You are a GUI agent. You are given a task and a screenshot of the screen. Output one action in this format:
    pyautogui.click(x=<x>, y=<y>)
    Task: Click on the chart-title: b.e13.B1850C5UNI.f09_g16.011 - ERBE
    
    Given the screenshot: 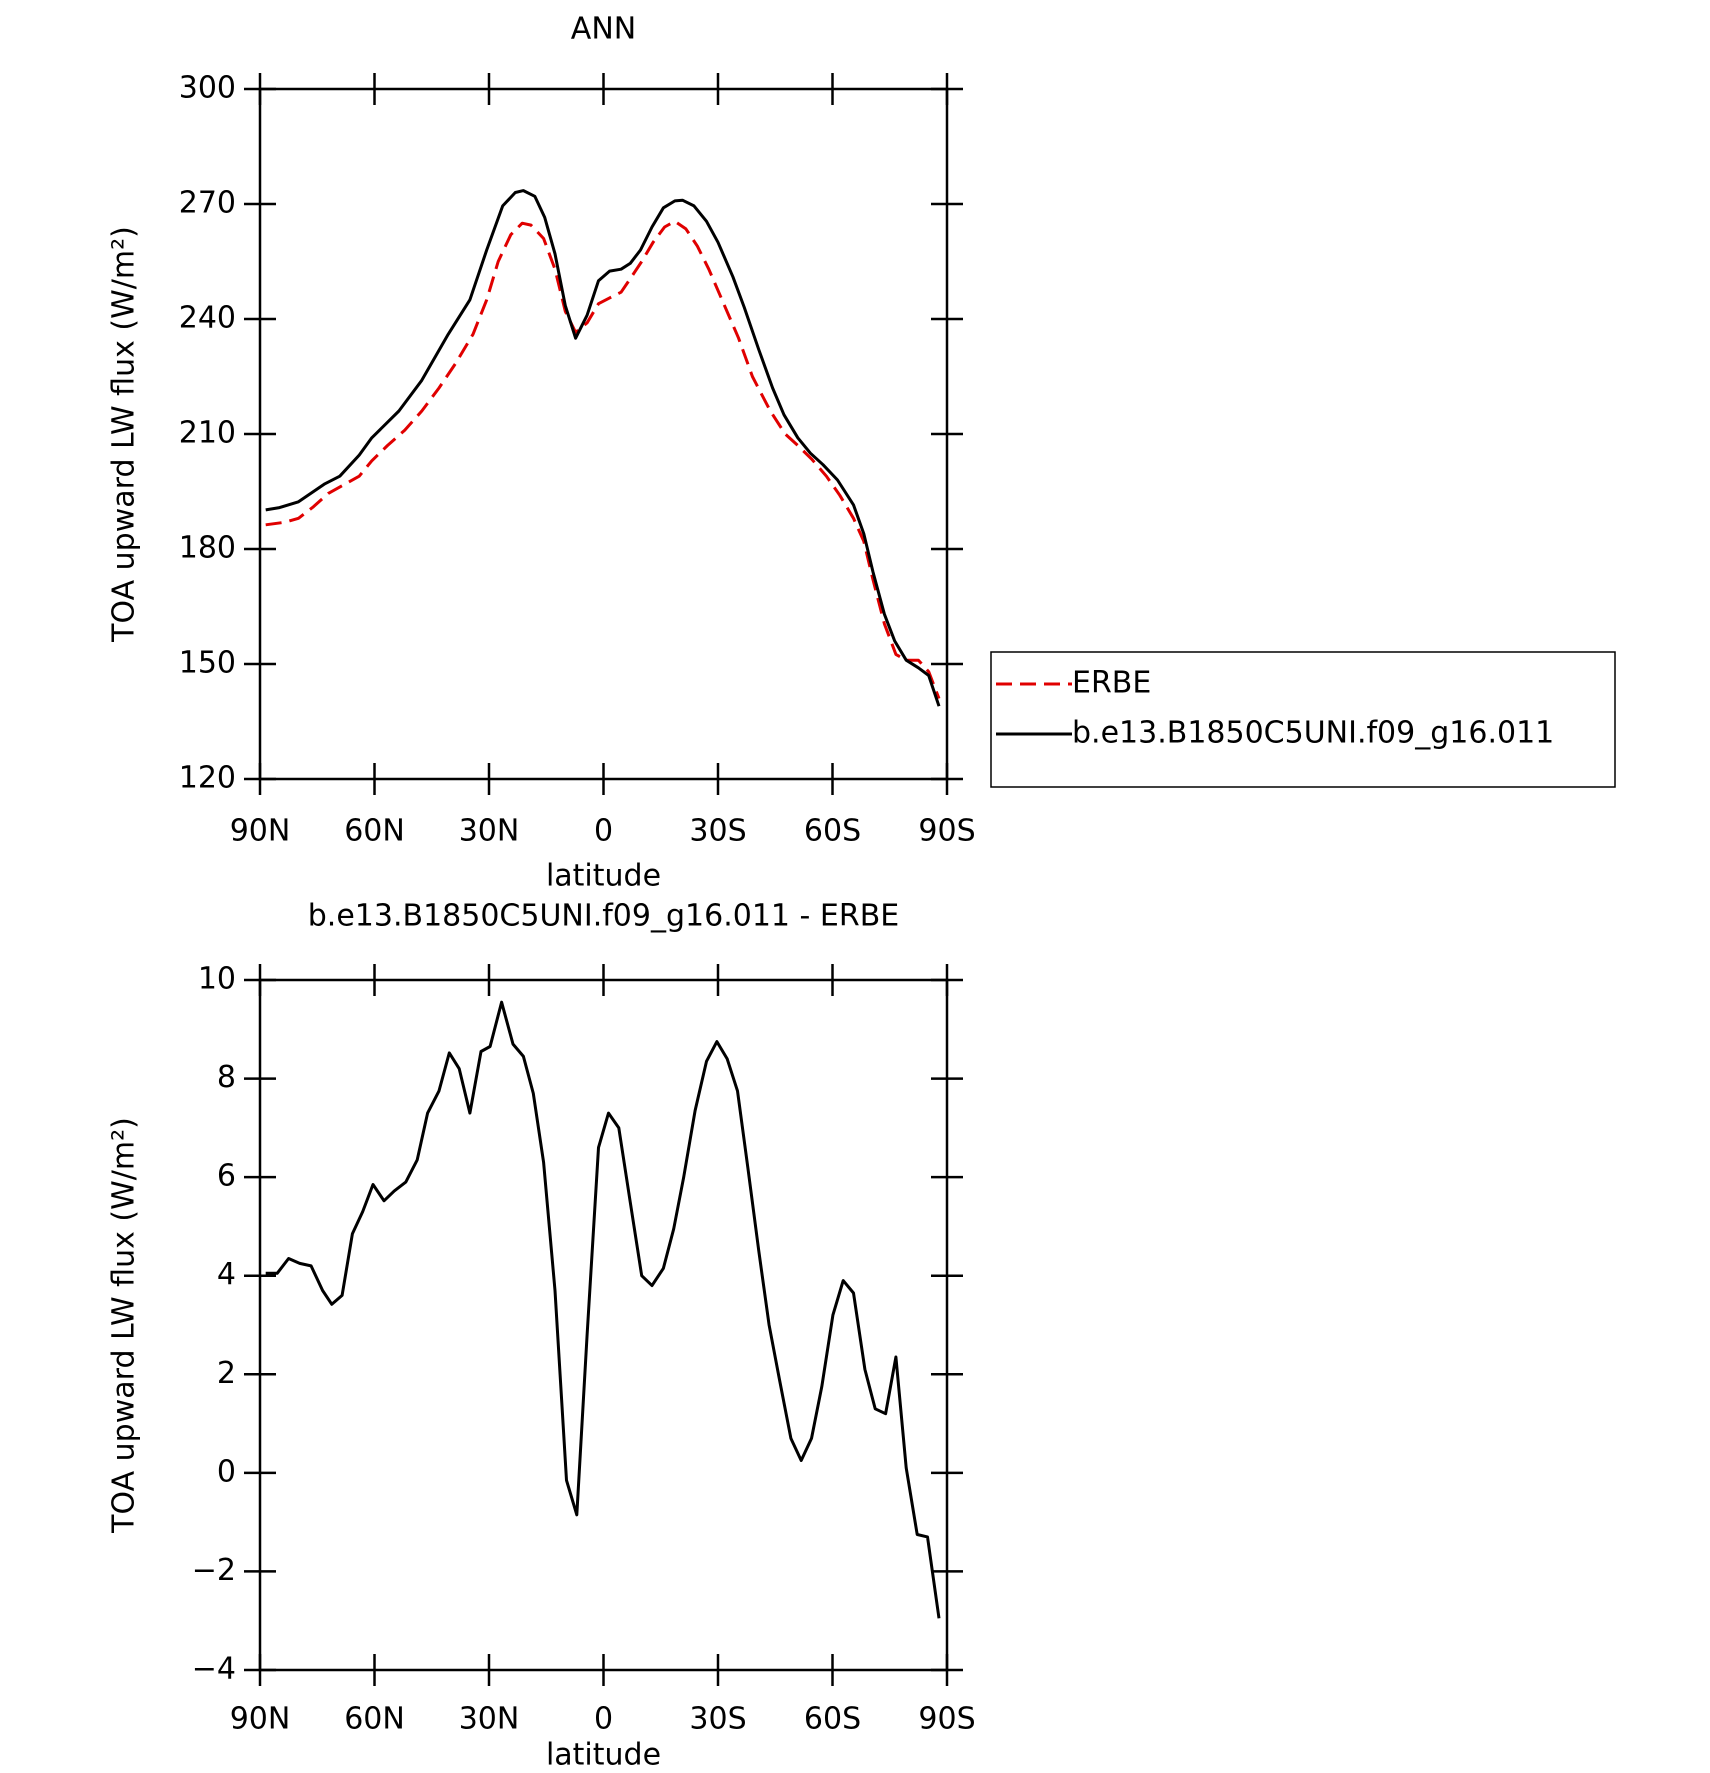 What is the action you would take?
    pyautogui.click(x=603, y=916)
    